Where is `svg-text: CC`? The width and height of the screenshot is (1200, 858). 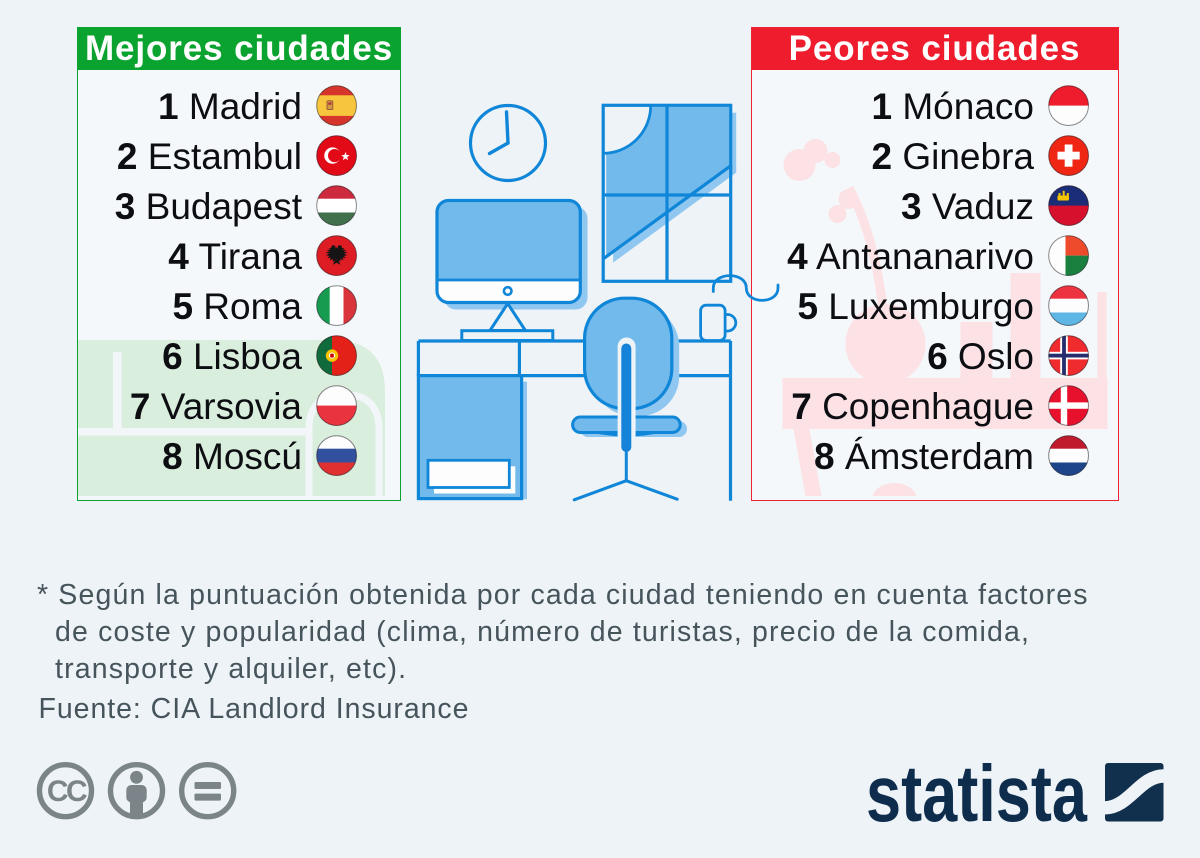
svg-text: CC is located at coordinates (67, 791).